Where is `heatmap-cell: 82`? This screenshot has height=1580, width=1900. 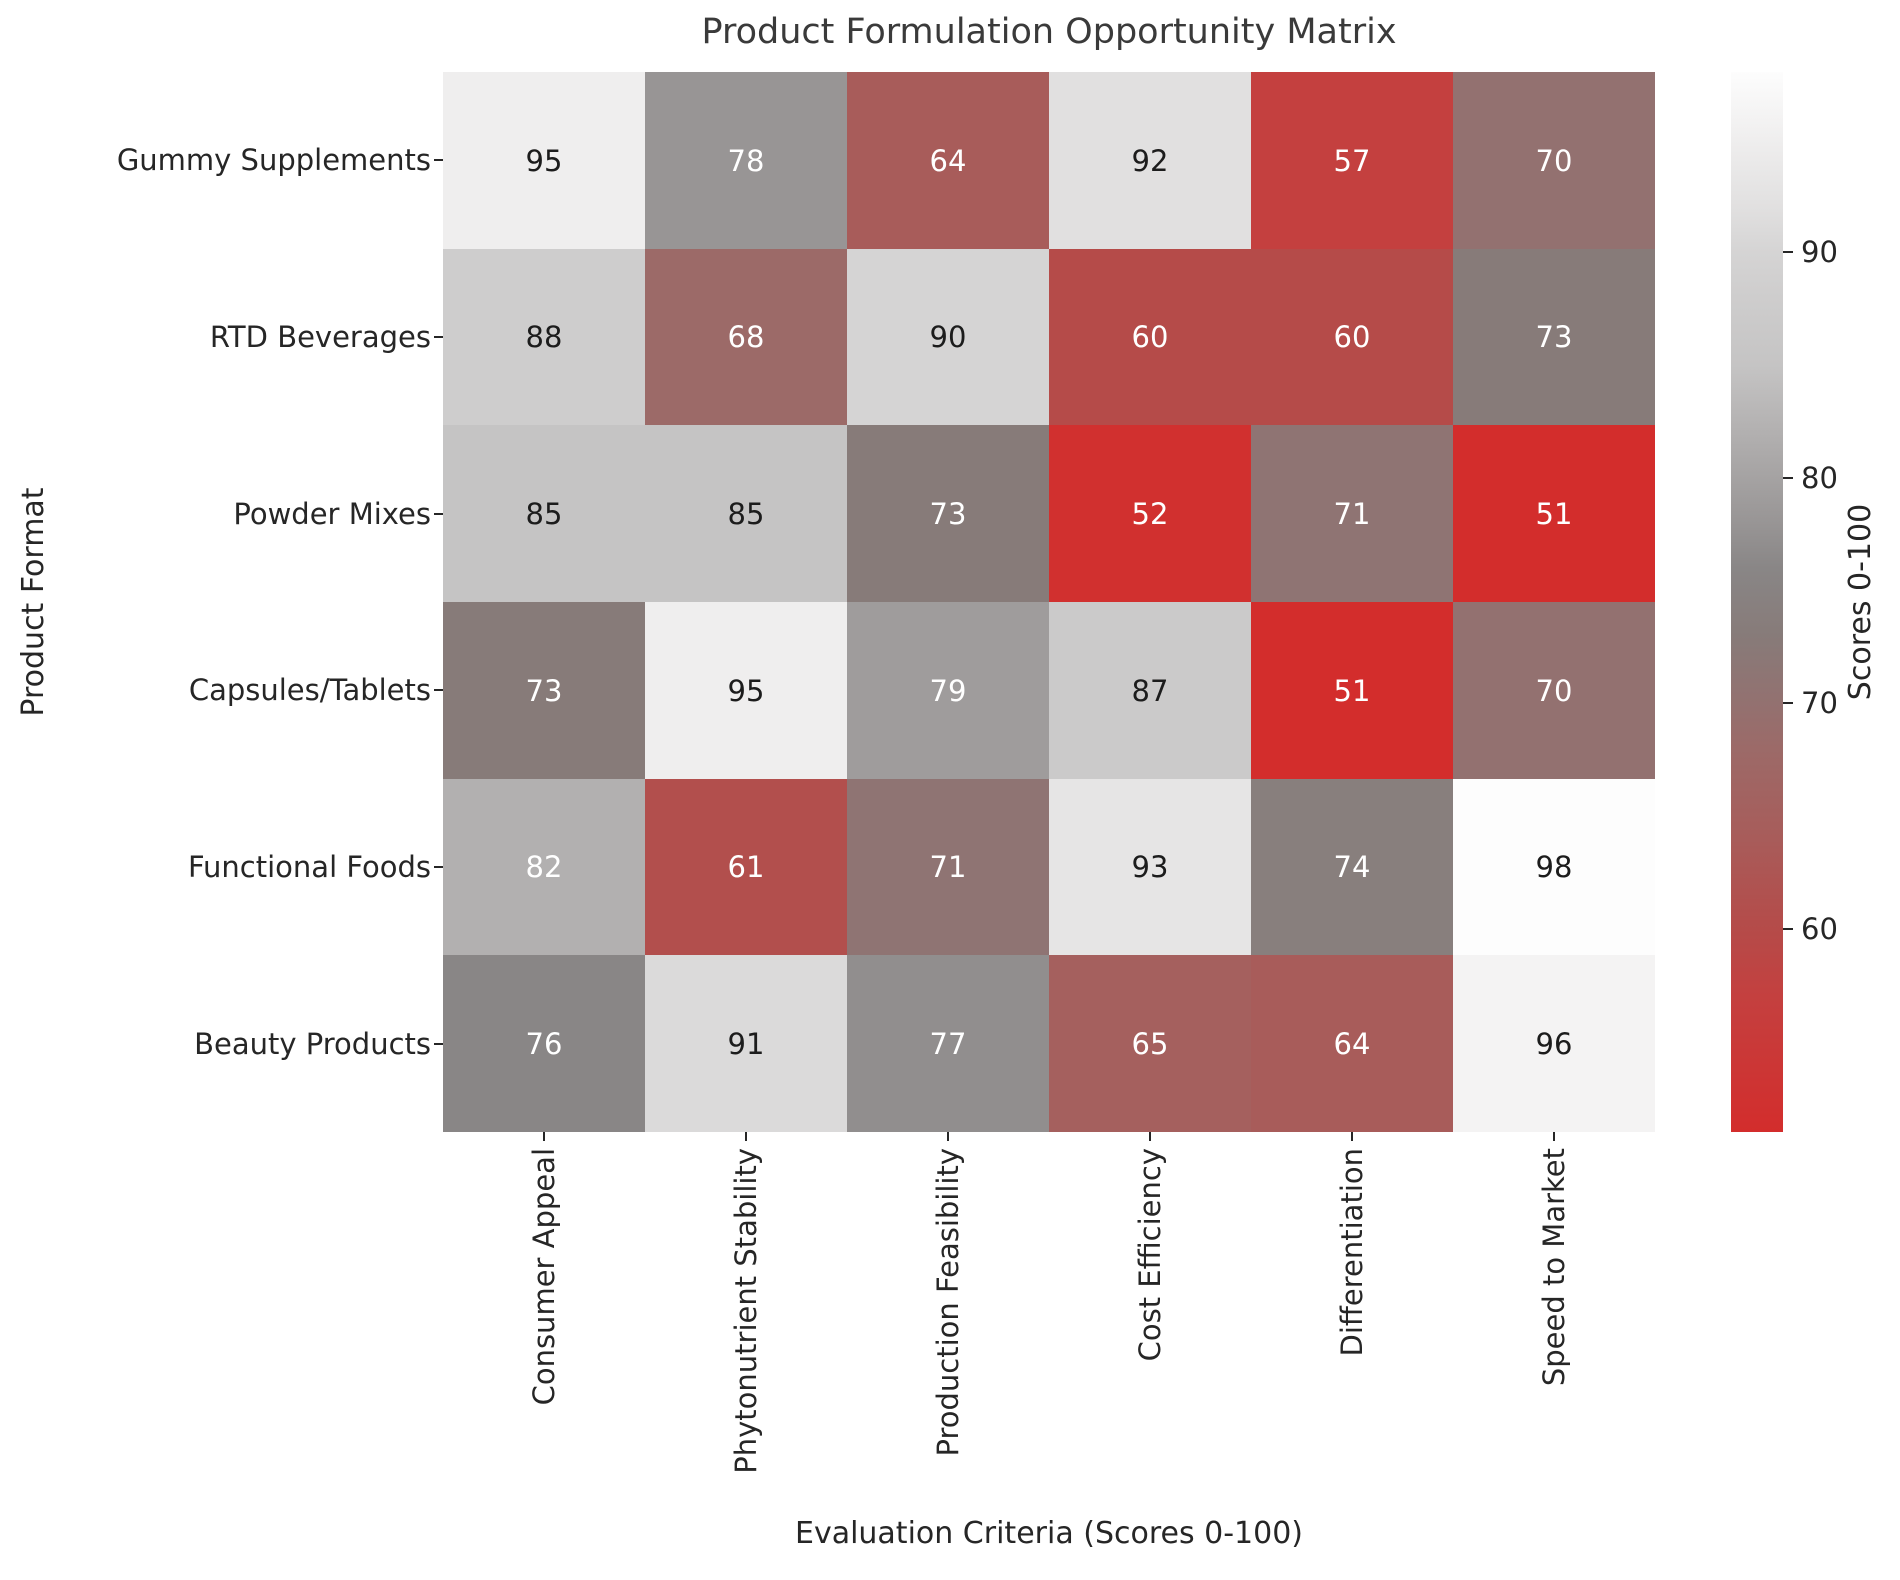 heatmap-cell: 82 is located at coordinates (544, 867).